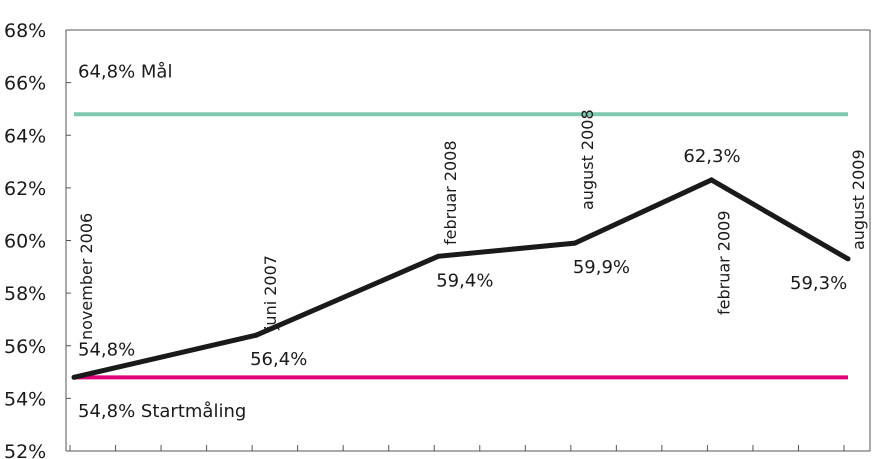 This screenshot has width=872, height=459. What do you see at coordinates (25, 399) in the screenshot?
I see `y-tick-label: 54%` at bounding box center [25, 399].